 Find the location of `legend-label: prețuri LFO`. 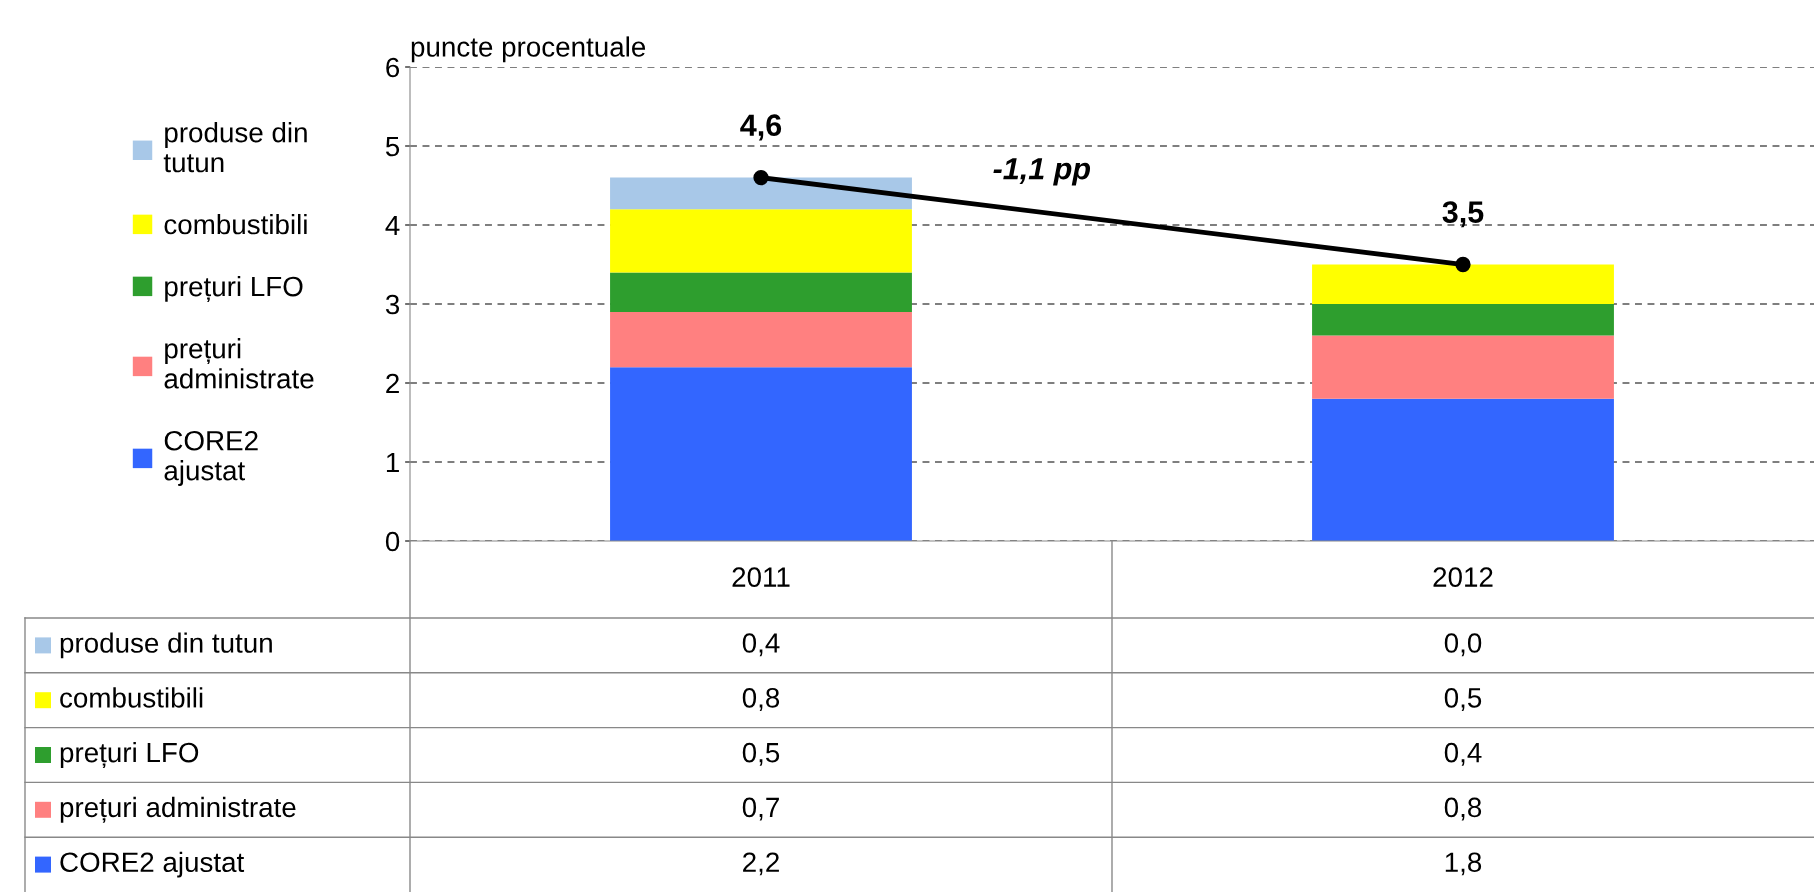

legend-label: prețuri LFO is located at coordinates (234, 288).